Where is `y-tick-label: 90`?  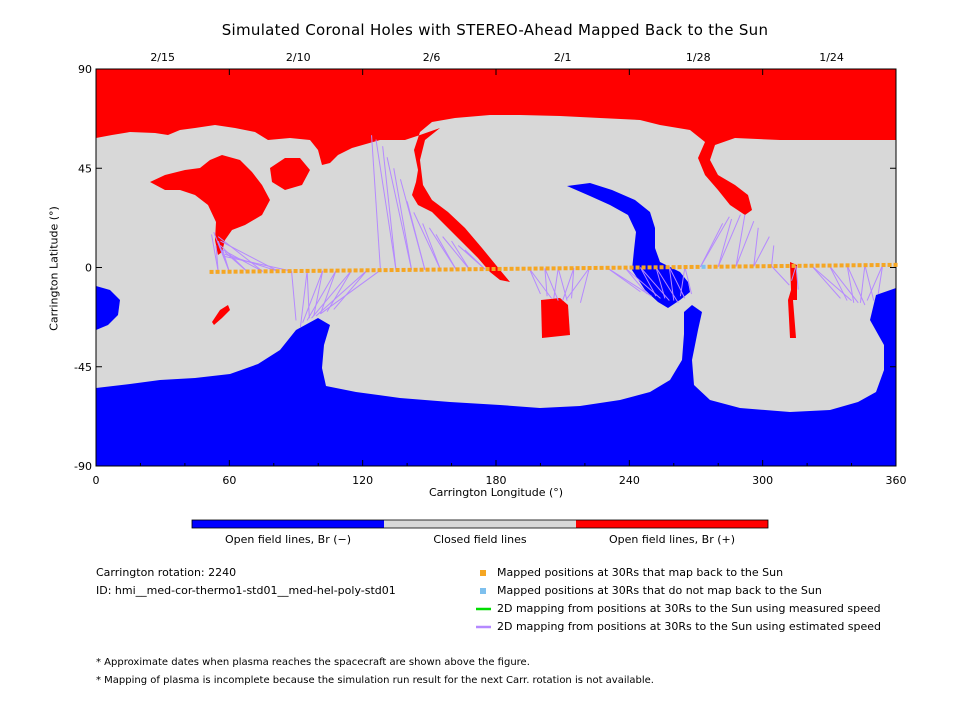 y-tick-label: 90 is located at coordinates (85, 69).